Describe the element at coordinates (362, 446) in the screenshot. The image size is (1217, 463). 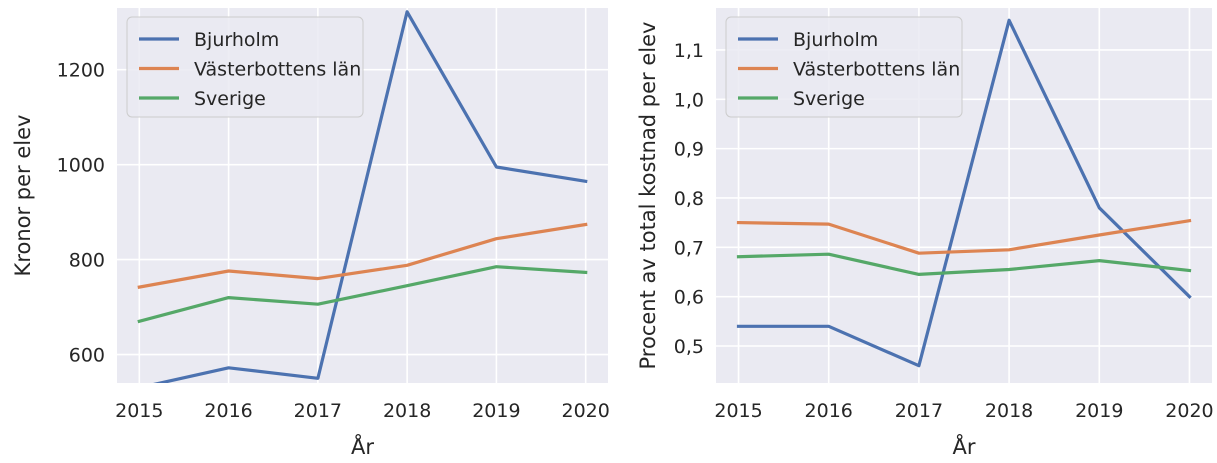
I see `chart-1-x-axis-label: År` at that location.